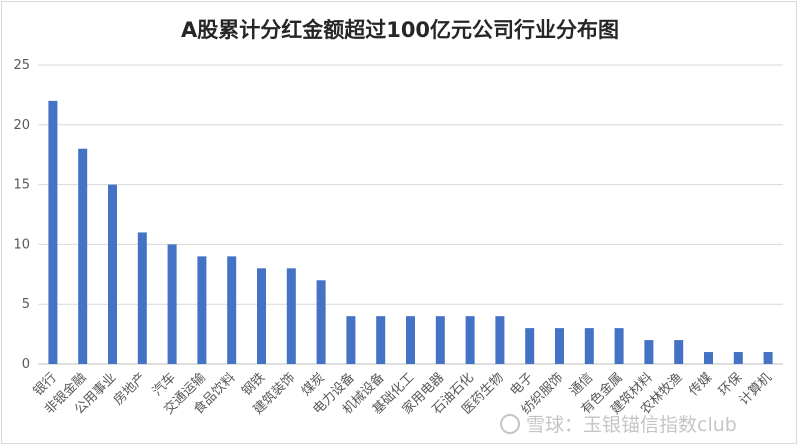  I want to click on x-tick-label: 房地产, so click(129, 389).